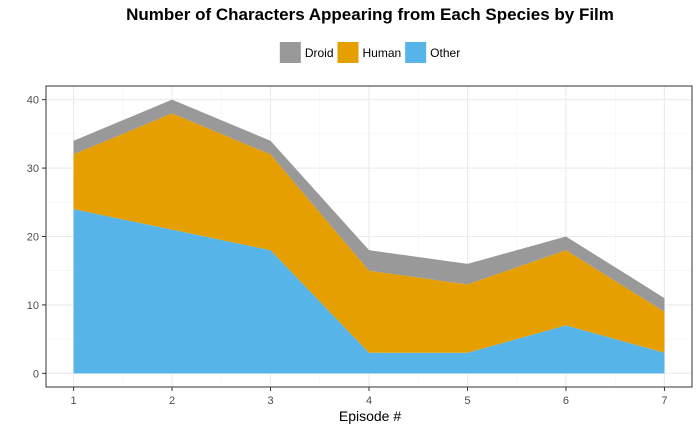  Describe the element at coordinates (33, 101) in the screenshot. I see `y-tick-label: 40` at that location.